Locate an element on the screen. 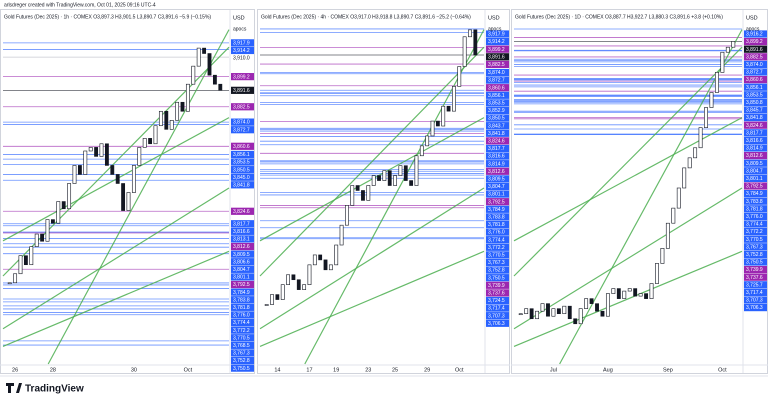  price-label: 3,739.9 is located at coordinates (754, 270).